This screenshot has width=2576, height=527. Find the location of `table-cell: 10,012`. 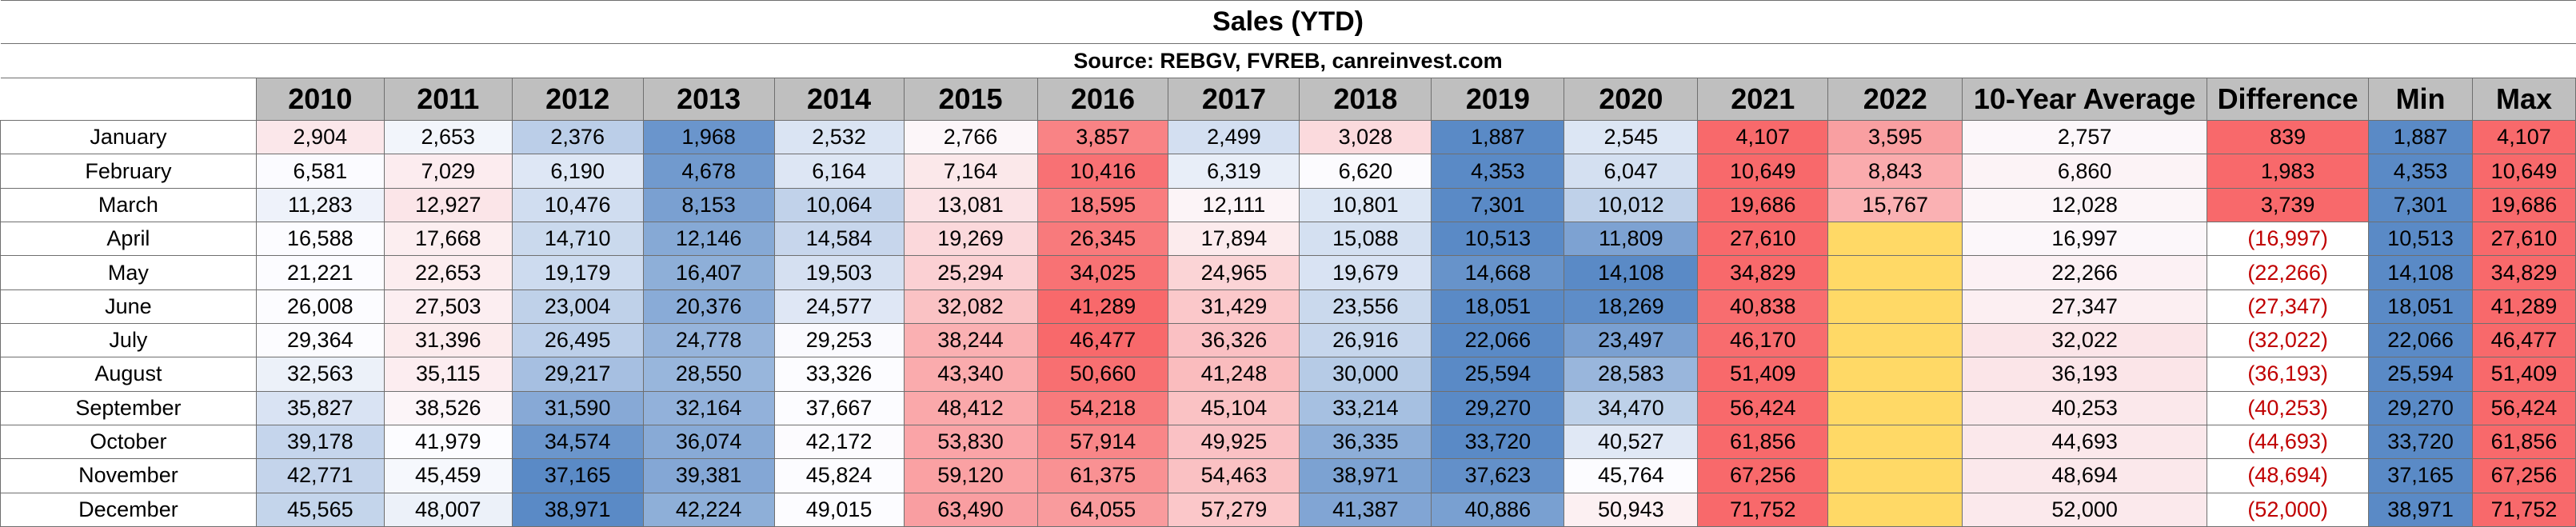

table-cell: 10,012 is located at coordinates (1632, 205).